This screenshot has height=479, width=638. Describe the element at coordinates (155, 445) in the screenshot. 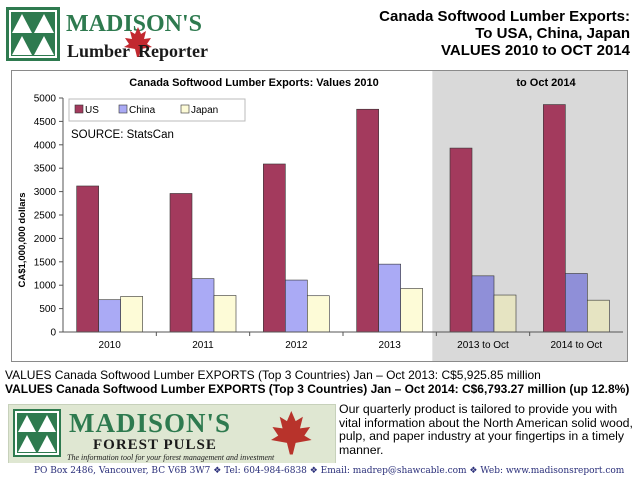

I see `footer-logo-sub: FOREST PULSE` at that location.